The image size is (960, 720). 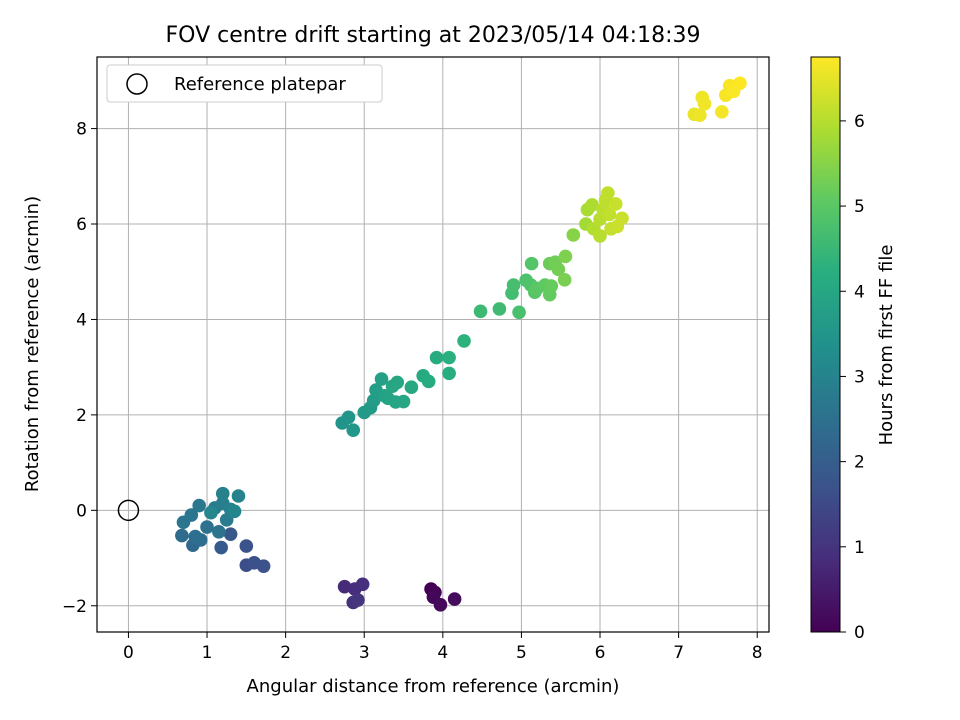 I want to click on colorbar-tick-label: 0, so click(x=859, y=633).